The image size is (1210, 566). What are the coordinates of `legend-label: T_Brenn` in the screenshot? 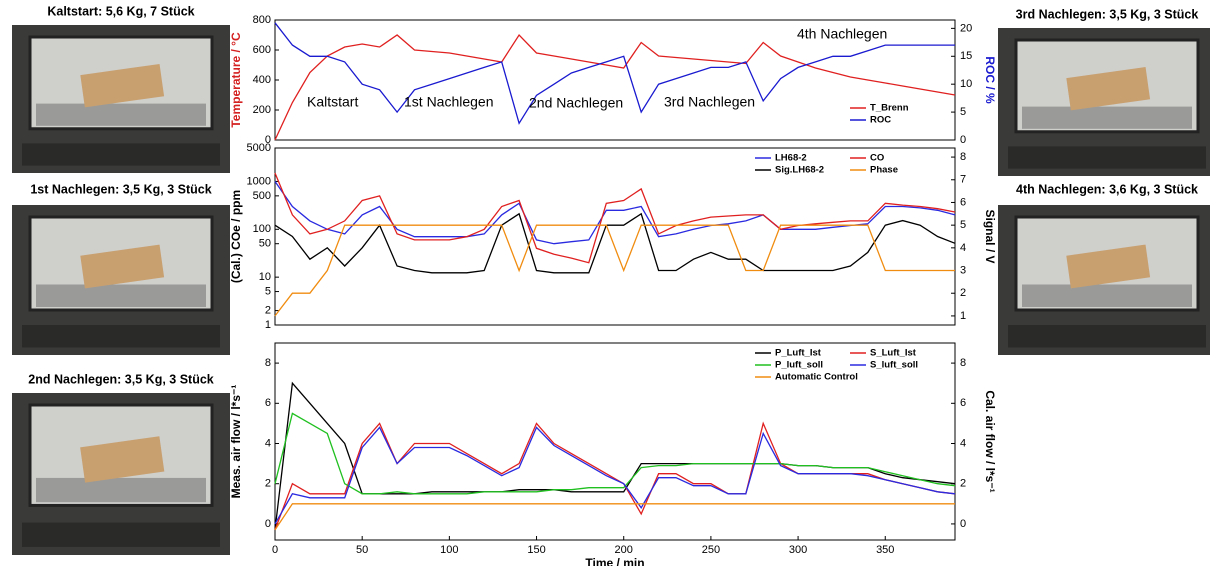 It's located at (889, 108).